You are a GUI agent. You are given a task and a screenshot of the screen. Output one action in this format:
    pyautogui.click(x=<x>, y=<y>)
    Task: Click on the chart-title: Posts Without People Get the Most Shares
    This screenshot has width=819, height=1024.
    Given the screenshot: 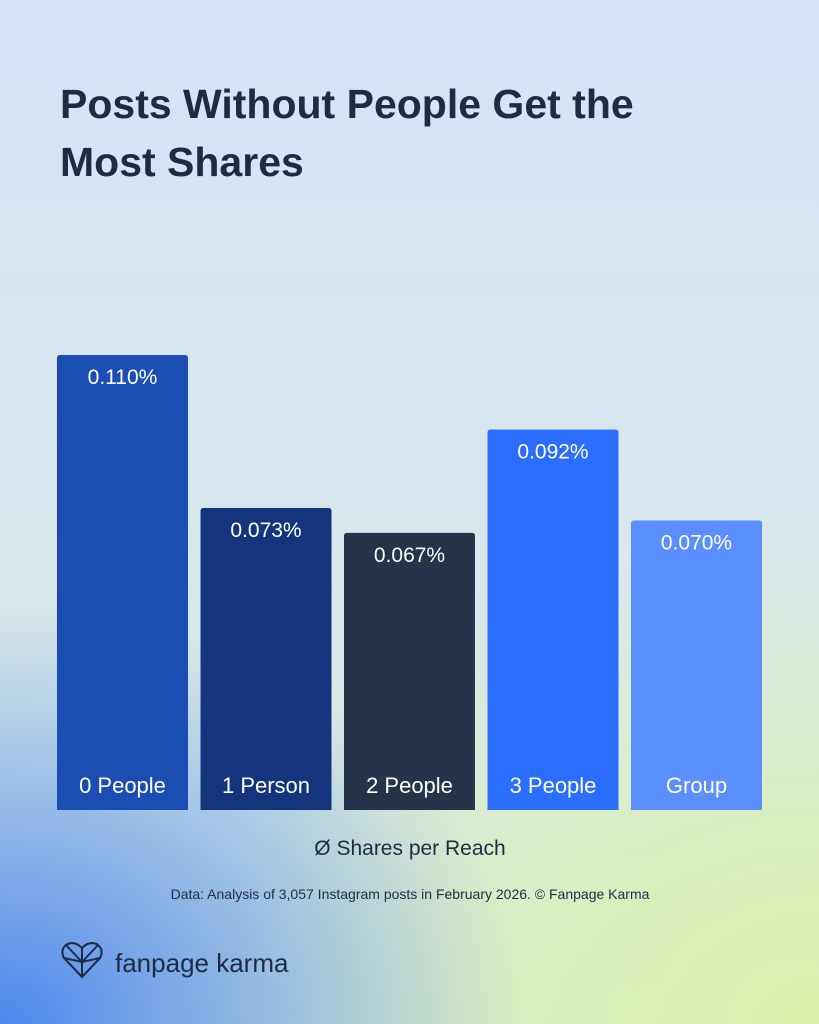 What is the action you would take?
    pyautogui.click(x=347, y=133)
    